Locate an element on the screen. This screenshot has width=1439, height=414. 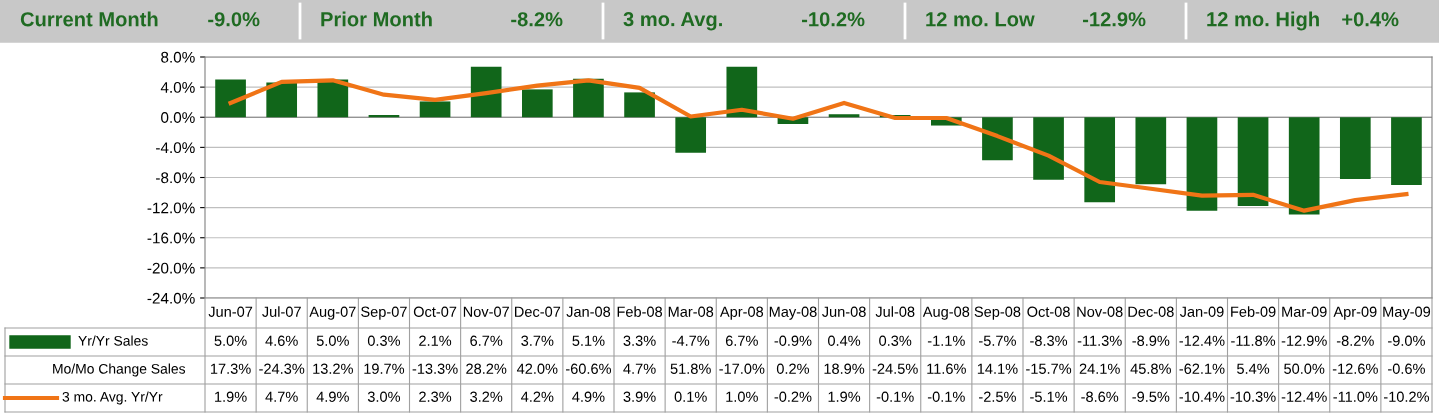
data-label: 0.4% is located at coordinates (844, 340).